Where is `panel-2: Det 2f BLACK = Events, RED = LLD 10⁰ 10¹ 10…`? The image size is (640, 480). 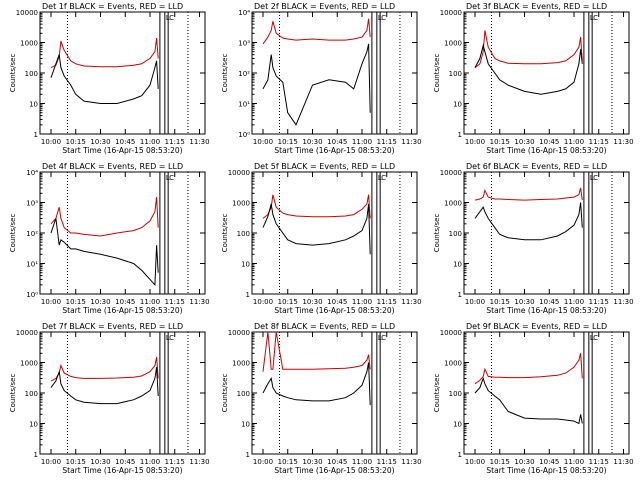 panel-2: Det 2f BLACK = Events, RED = LLD 10⁰ 10¹ 10… is located at coordinates (321, 78).